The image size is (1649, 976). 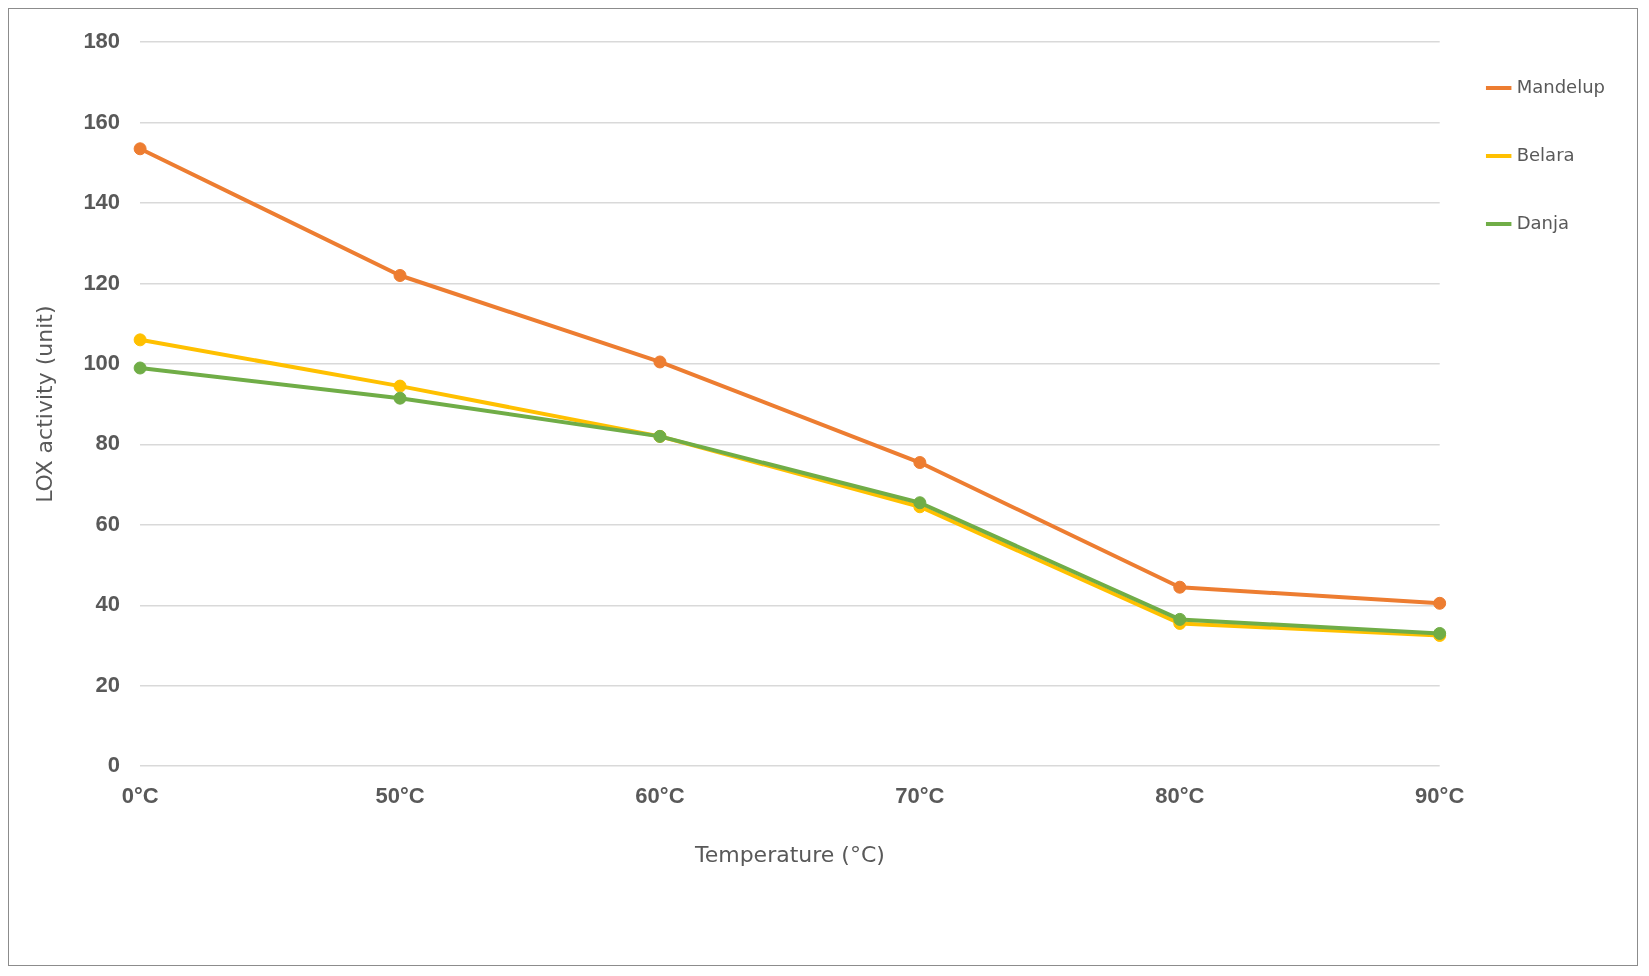 I want to click on legend-label: Mandelup, so click(x=1561, y=86).